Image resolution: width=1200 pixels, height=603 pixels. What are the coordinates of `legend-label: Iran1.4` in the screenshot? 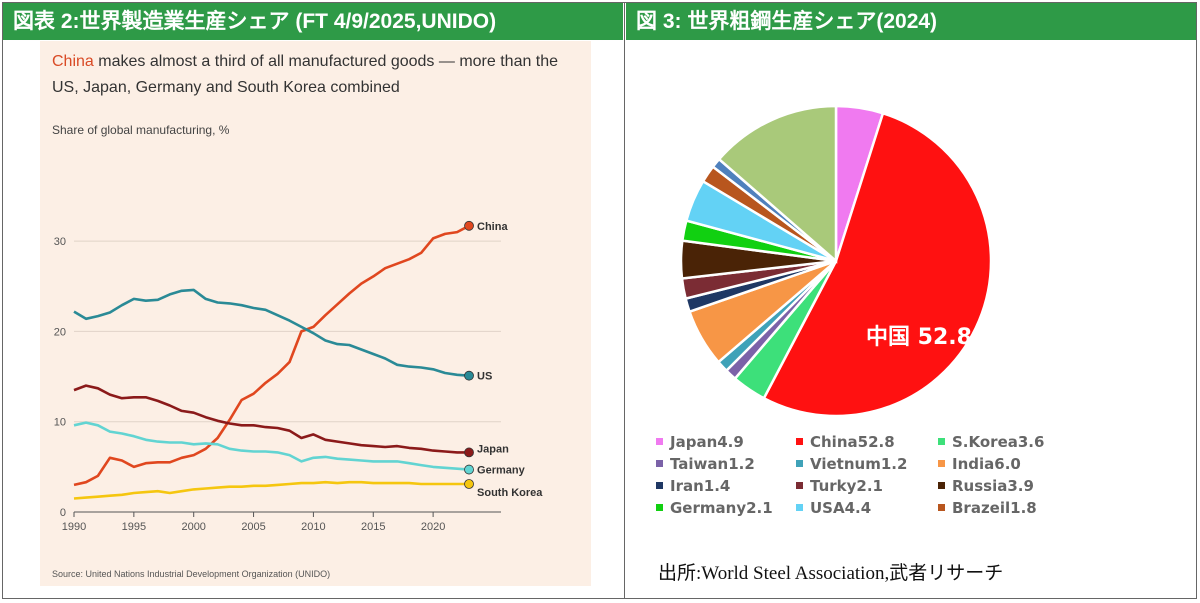 It's located at (700, 486).